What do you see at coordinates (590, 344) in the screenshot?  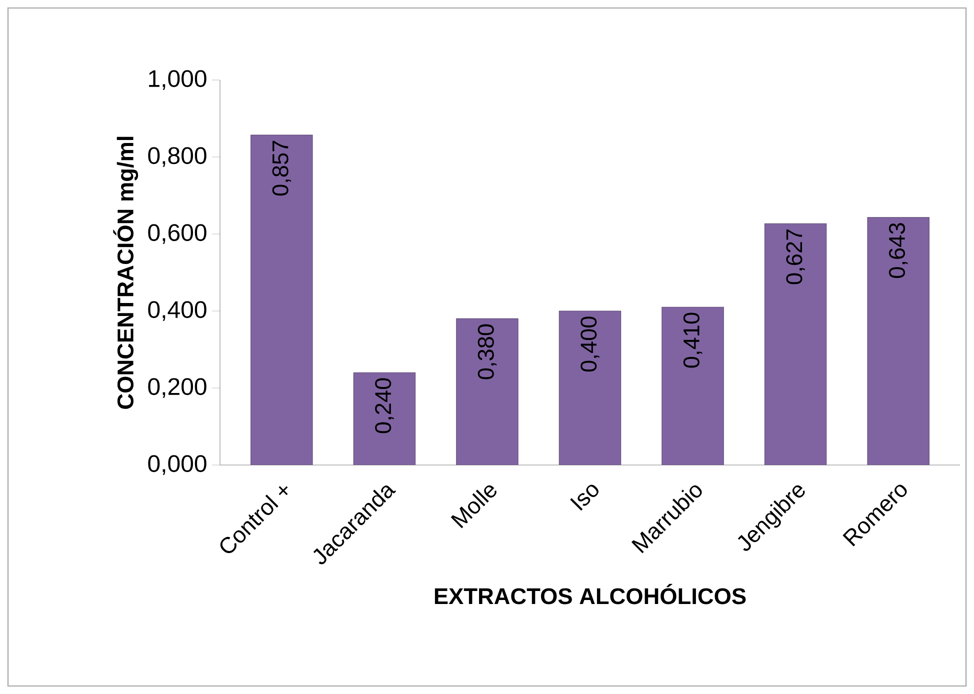 I see `data-label: 0,400` at bounding box center [590, 344].